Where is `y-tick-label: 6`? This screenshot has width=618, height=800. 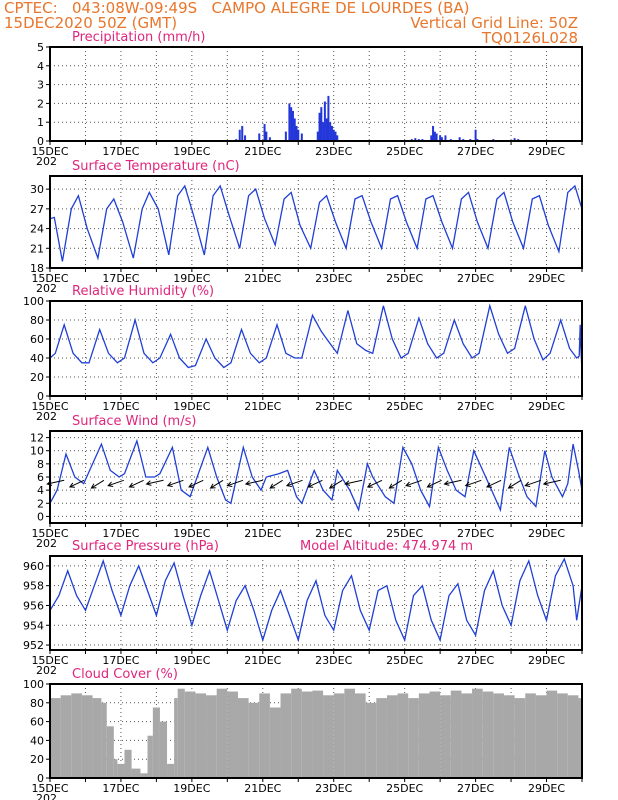
y-tick-label: 6 is located at coordinates (40, 477).